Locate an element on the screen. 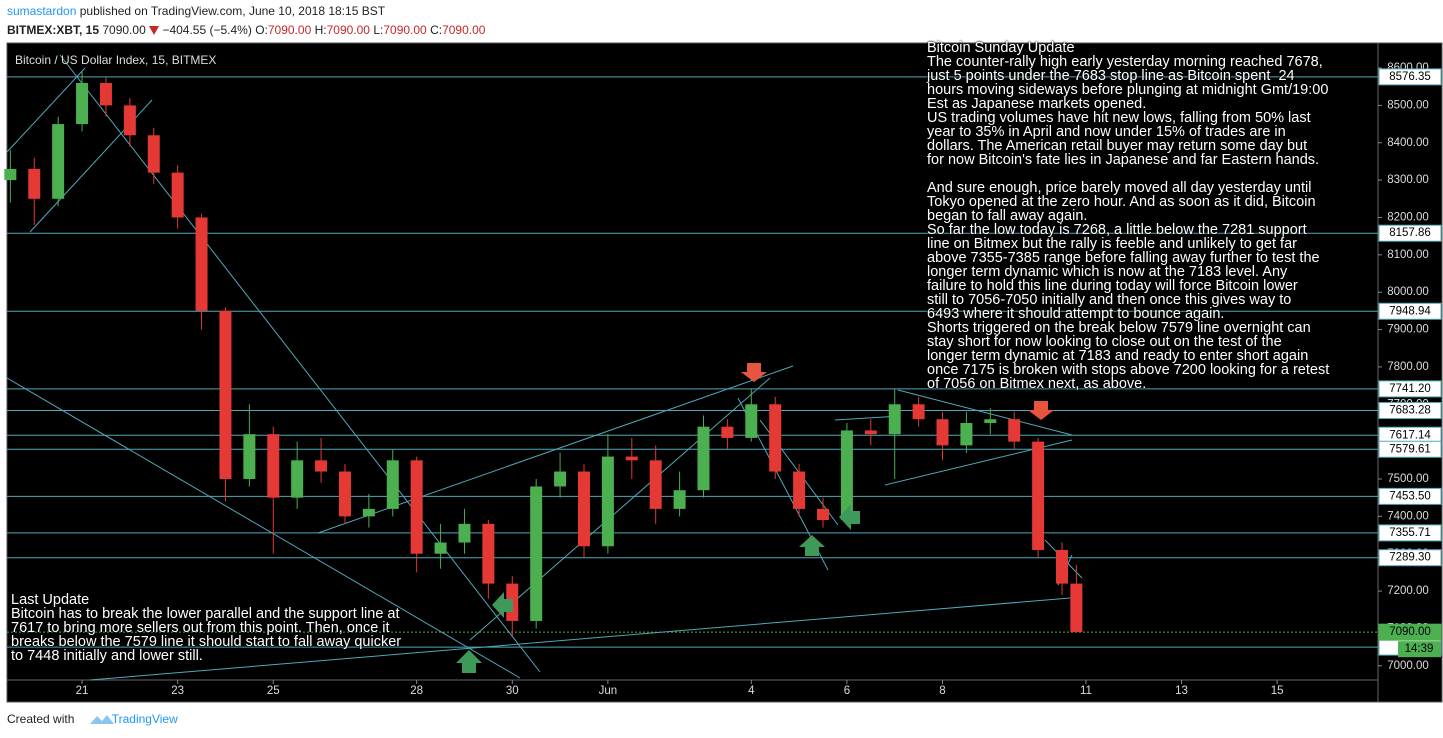  level-label: 8157.86 is located at coordinates (1410, 233).